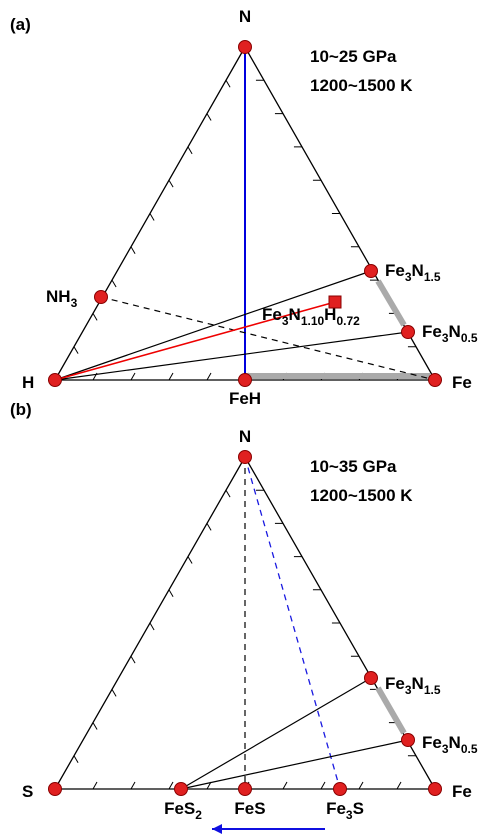 This screenshot has width=498, height=836. I want to click on arrow-head, so click(217, 829).